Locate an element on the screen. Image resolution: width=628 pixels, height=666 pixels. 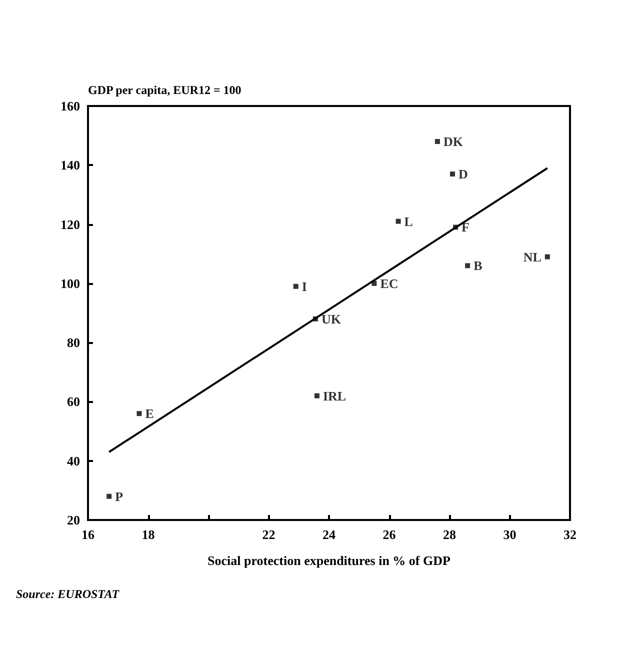
annotation: EC is located at coordinates (389, 283).